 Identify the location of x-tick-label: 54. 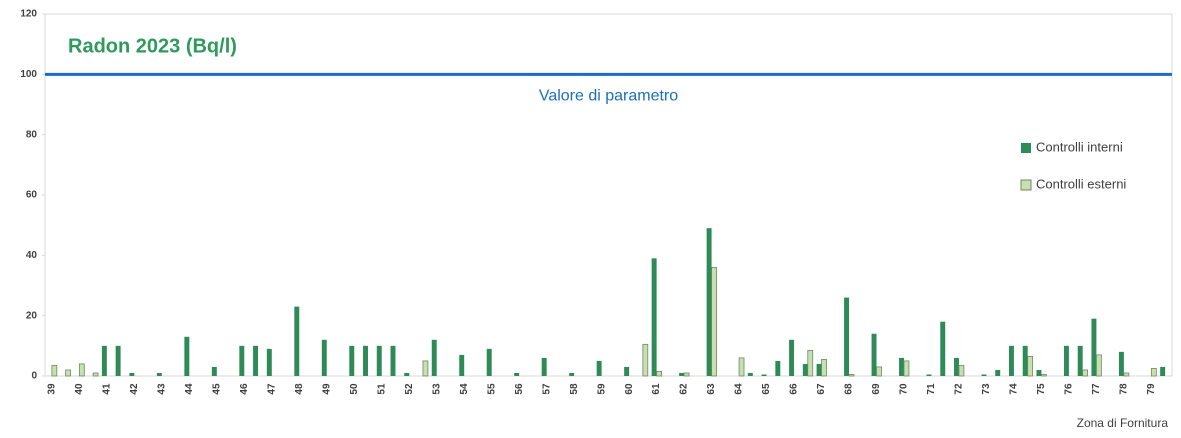
(464, 389).